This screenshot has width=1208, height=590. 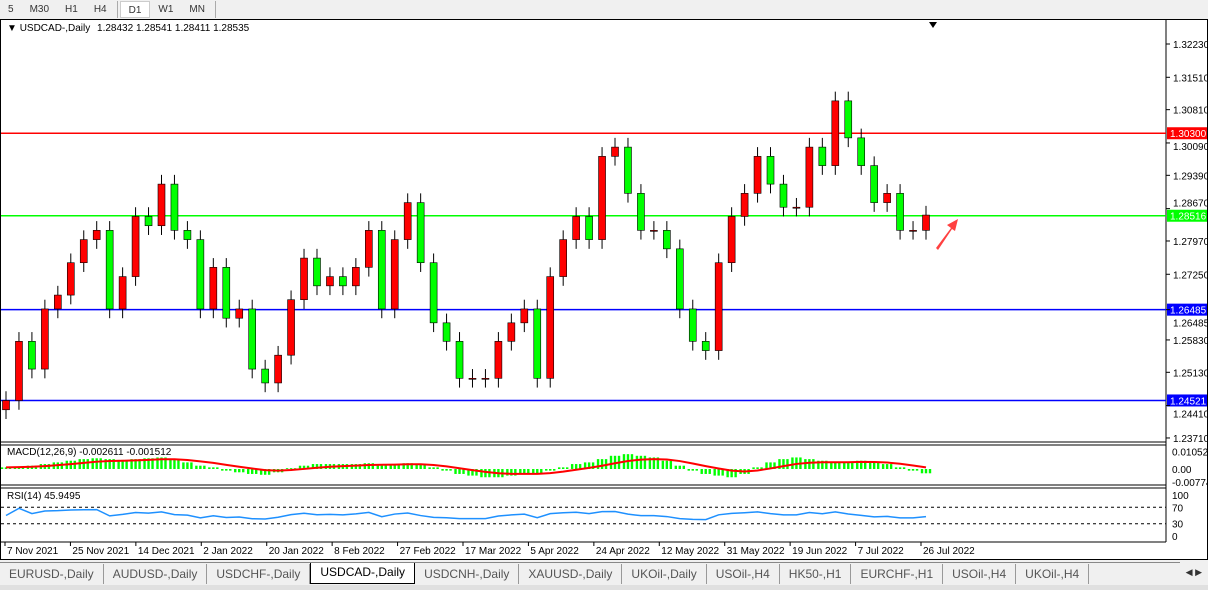 I want to click on chart-tab: UKOil-,Daily, so click(x=664, y=574).